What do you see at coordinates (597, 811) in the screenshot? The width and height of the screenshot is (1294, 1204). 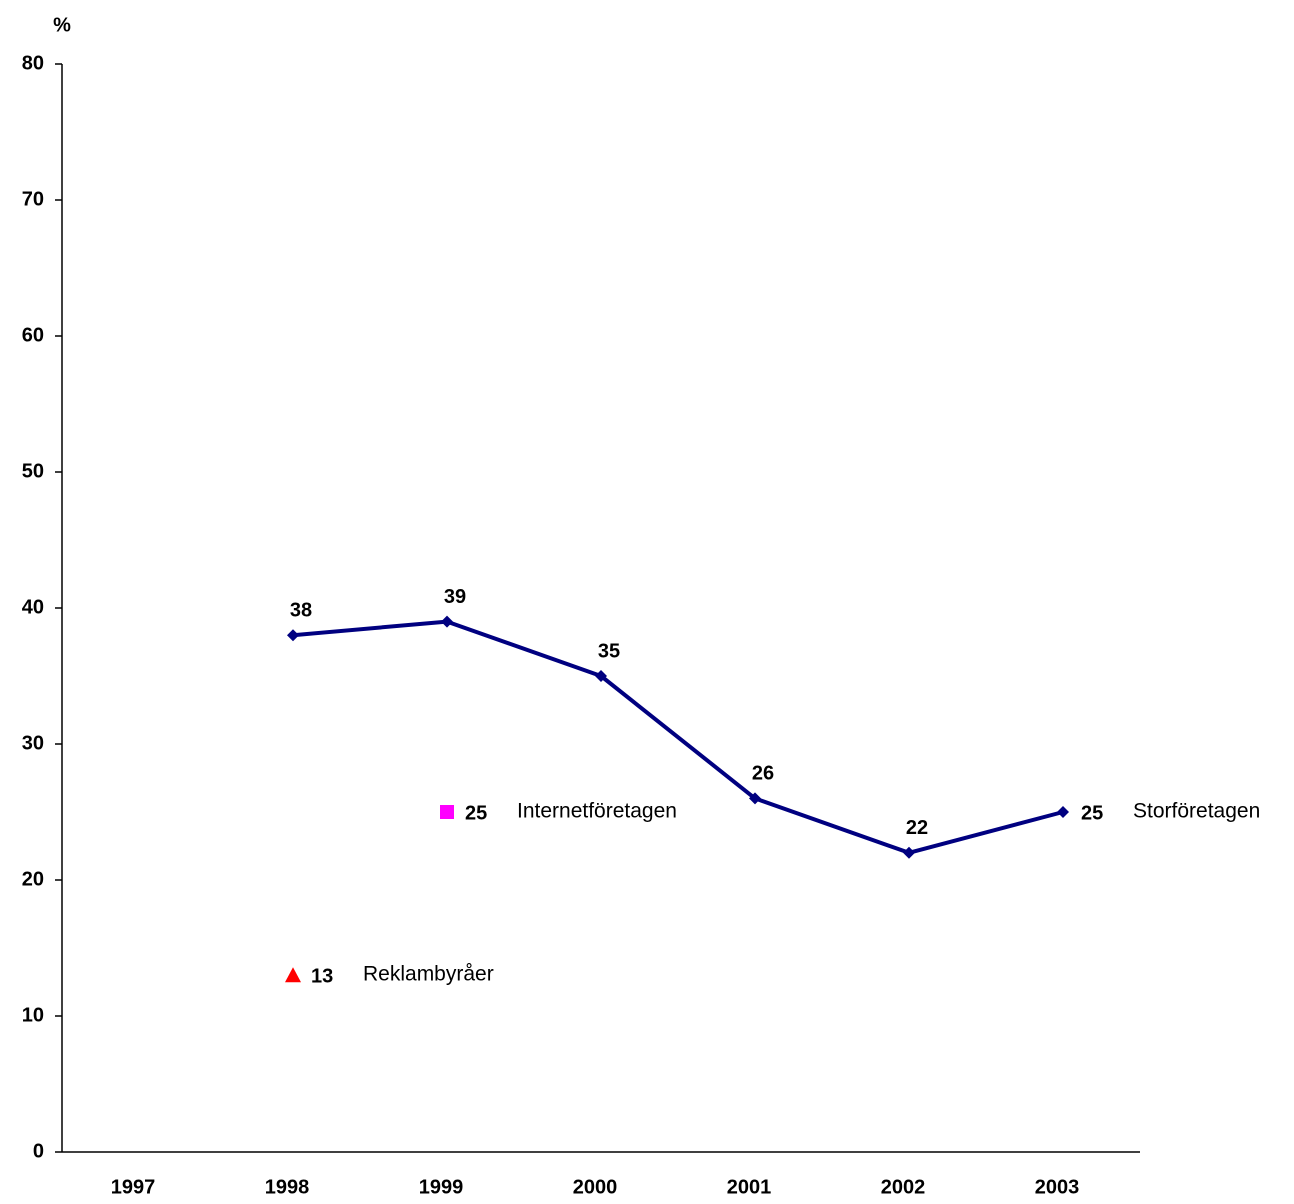 I see `series-label: Internetföretagen` at bounding box center [597, 811].